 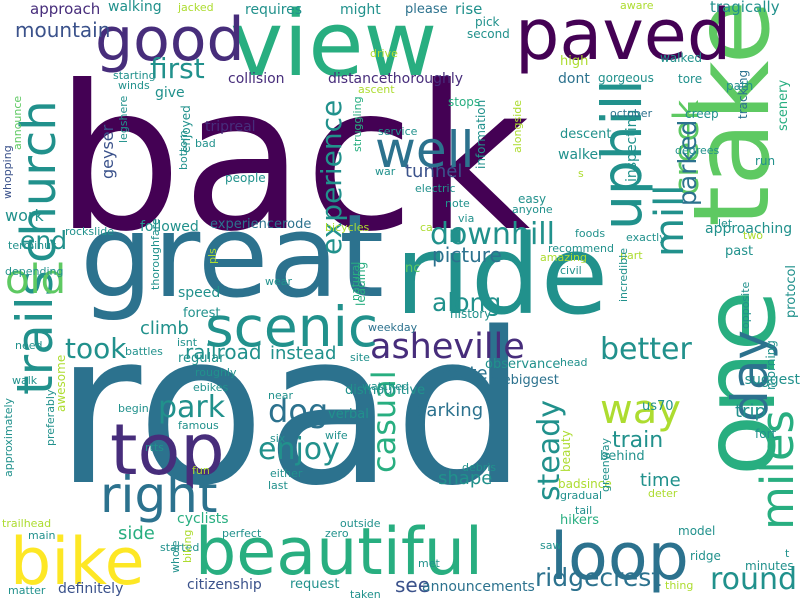 What do you see at coordinates (385, 386) in the screenshot?
I see `word-watched: watched` at bounding box center [385, 386].